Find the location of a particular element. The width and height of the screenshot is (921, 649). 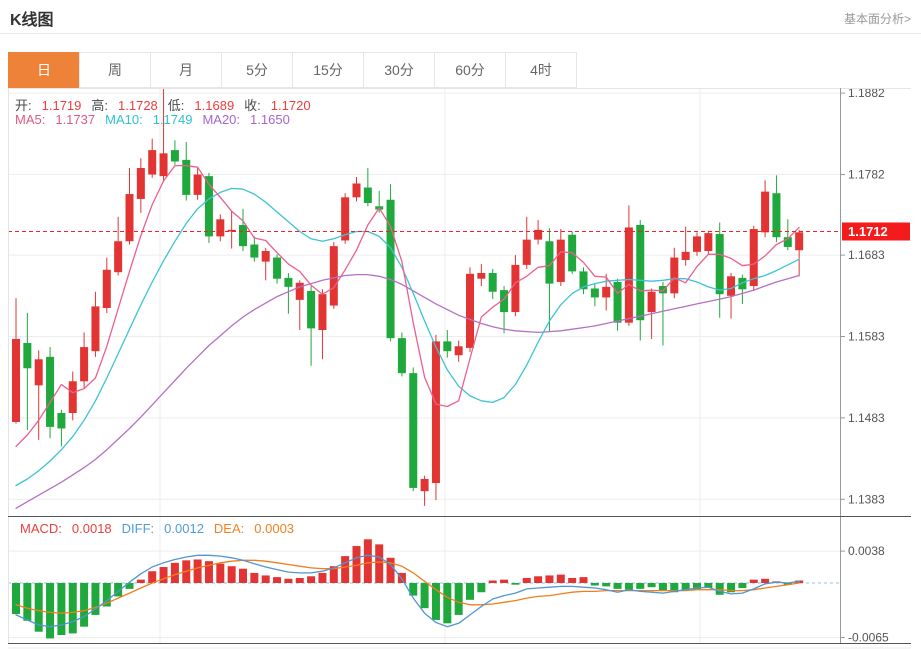

y-tick-label: 1.1583 is located at coordinates (866, 337).